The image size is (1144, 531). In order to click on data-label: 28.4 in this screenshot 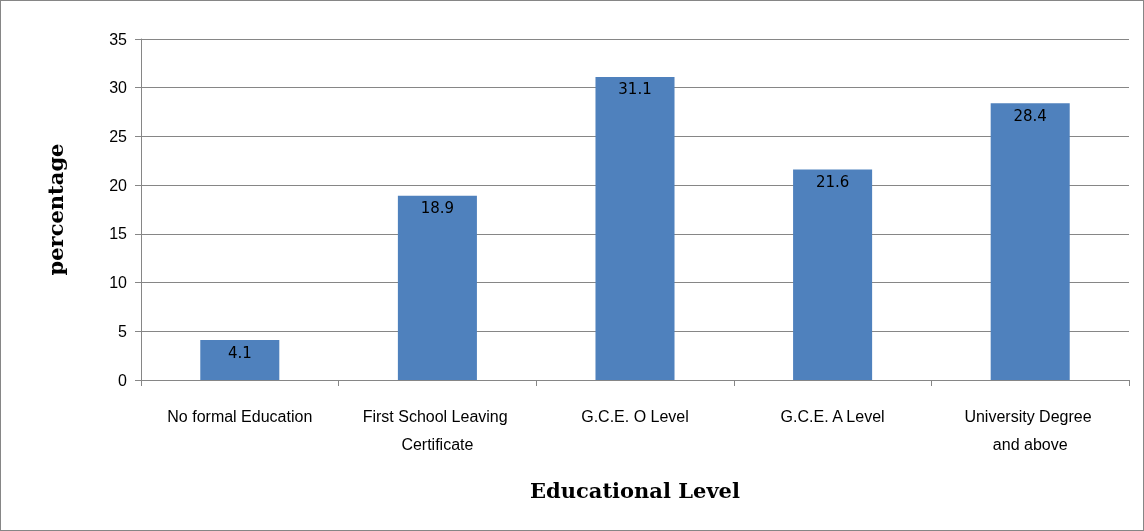, I will do `click(1030, 115)`.